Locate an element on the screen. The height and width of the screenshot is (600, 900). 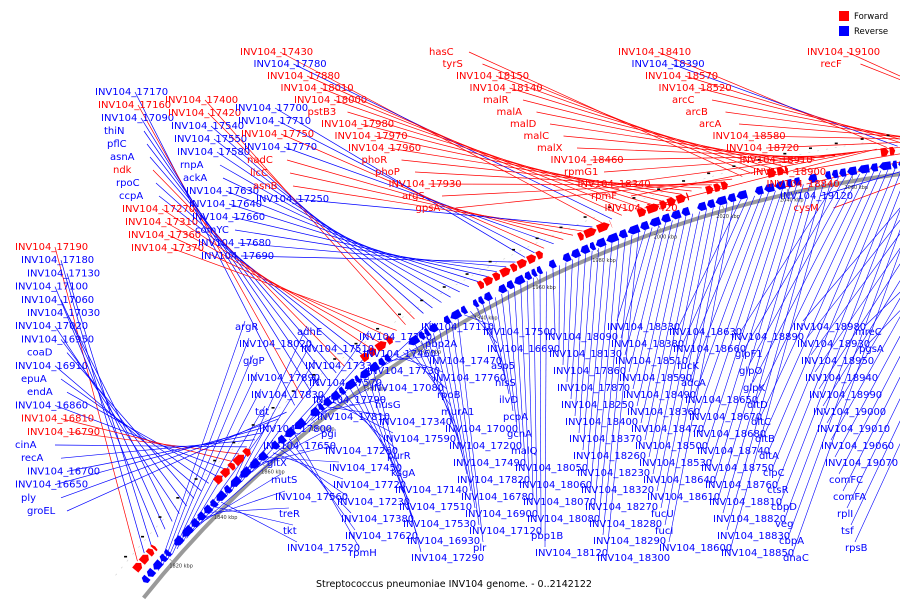
gene-label: gltX is located at coordinates (277, 463).